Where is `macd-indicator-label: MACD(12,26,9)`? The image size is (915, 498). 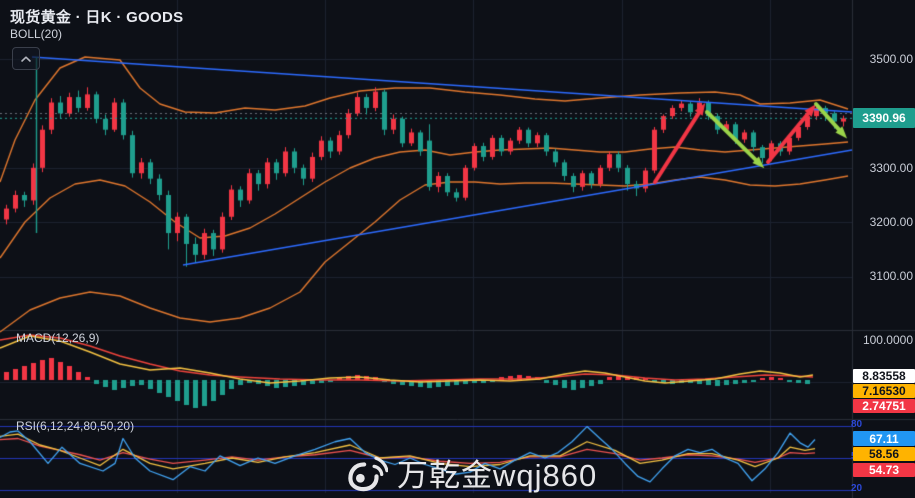
macd-indicator-label: MACD(12,26,9) is located at coordinates (58, 338).